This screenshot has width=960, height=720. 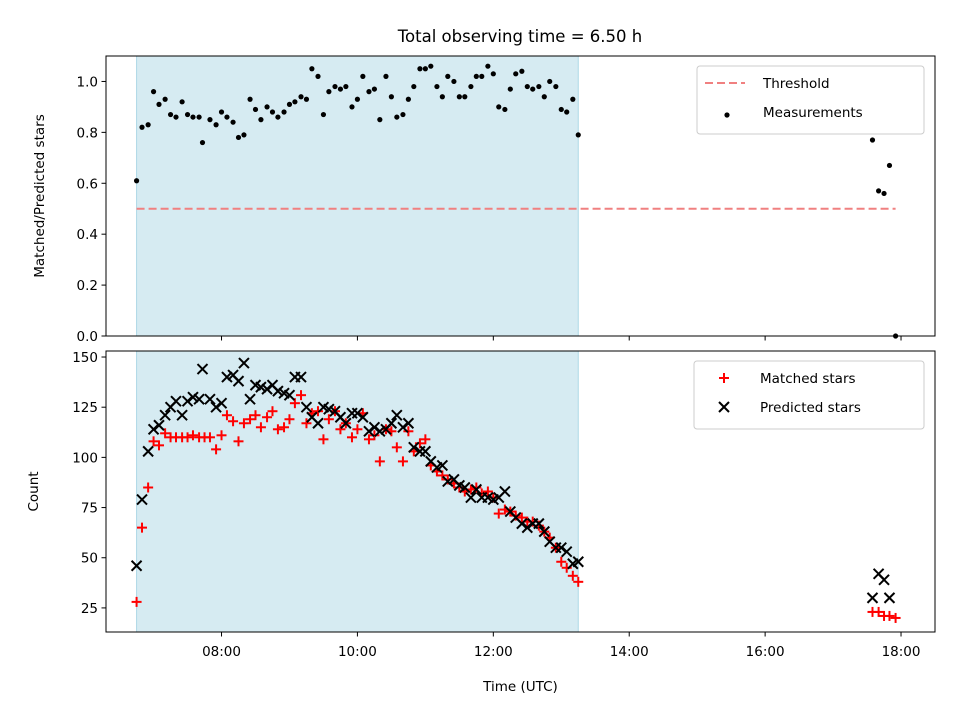 I want to click on bottom-y-ticks: 25 50 75 100 125 150, so click(x=89, y=483).